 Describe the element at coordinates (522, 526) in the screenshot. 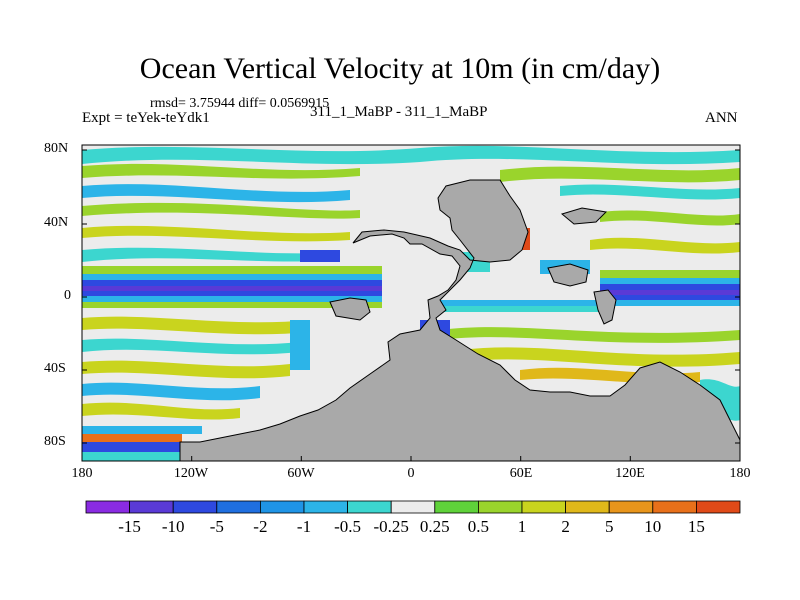

I see `colorbar-label: 1` at that location.